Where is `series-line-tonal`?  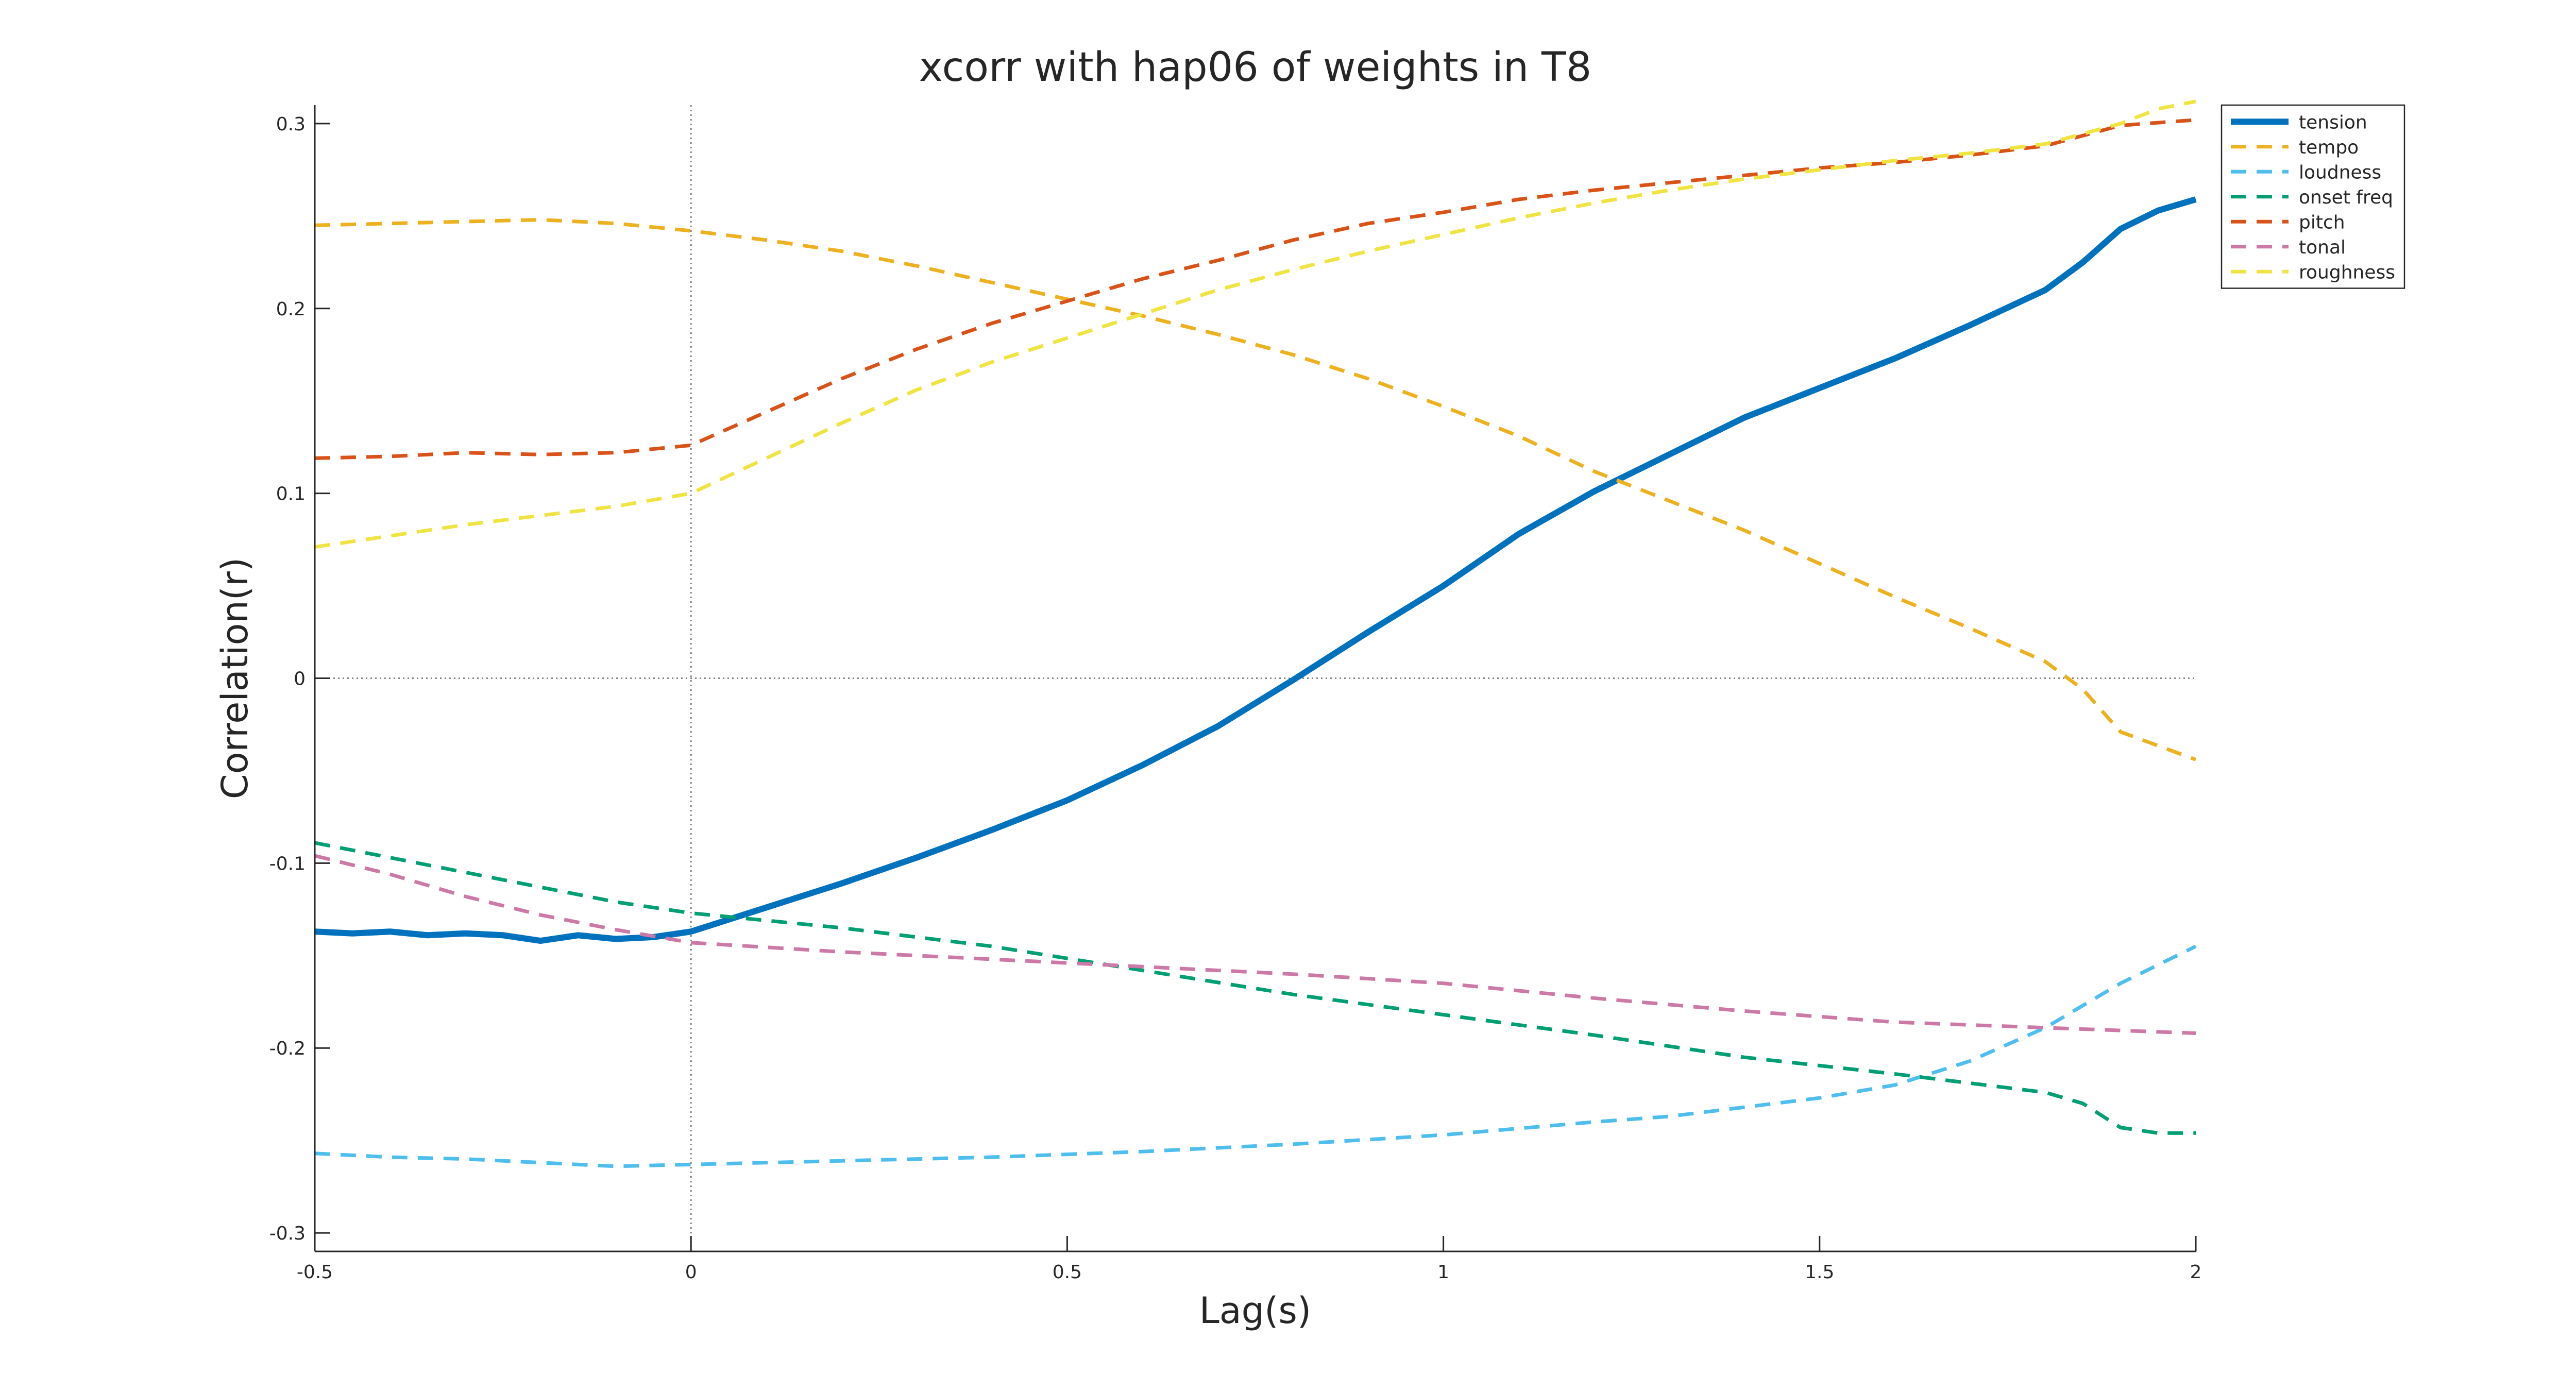 series-line-tonal is located at coordinates (1255, 944).